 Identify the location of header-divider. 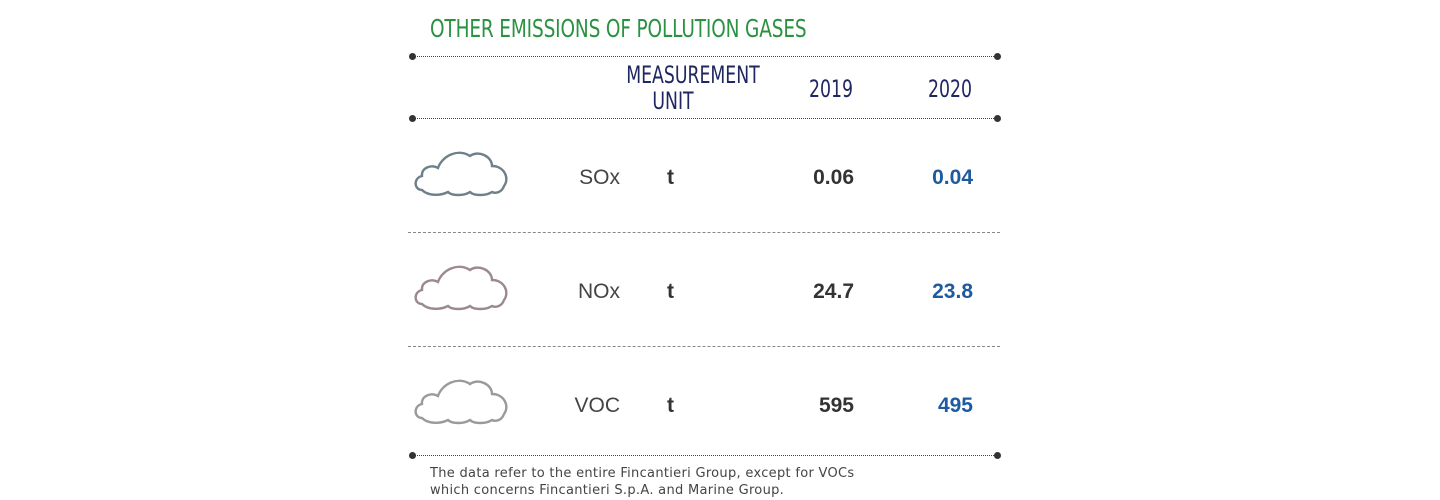
(705, 118).